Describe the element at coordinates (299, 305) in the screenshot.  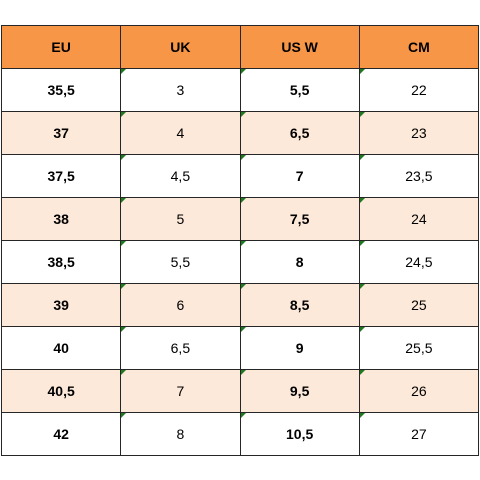
I see `cell-us-w: 8,5` at that location.